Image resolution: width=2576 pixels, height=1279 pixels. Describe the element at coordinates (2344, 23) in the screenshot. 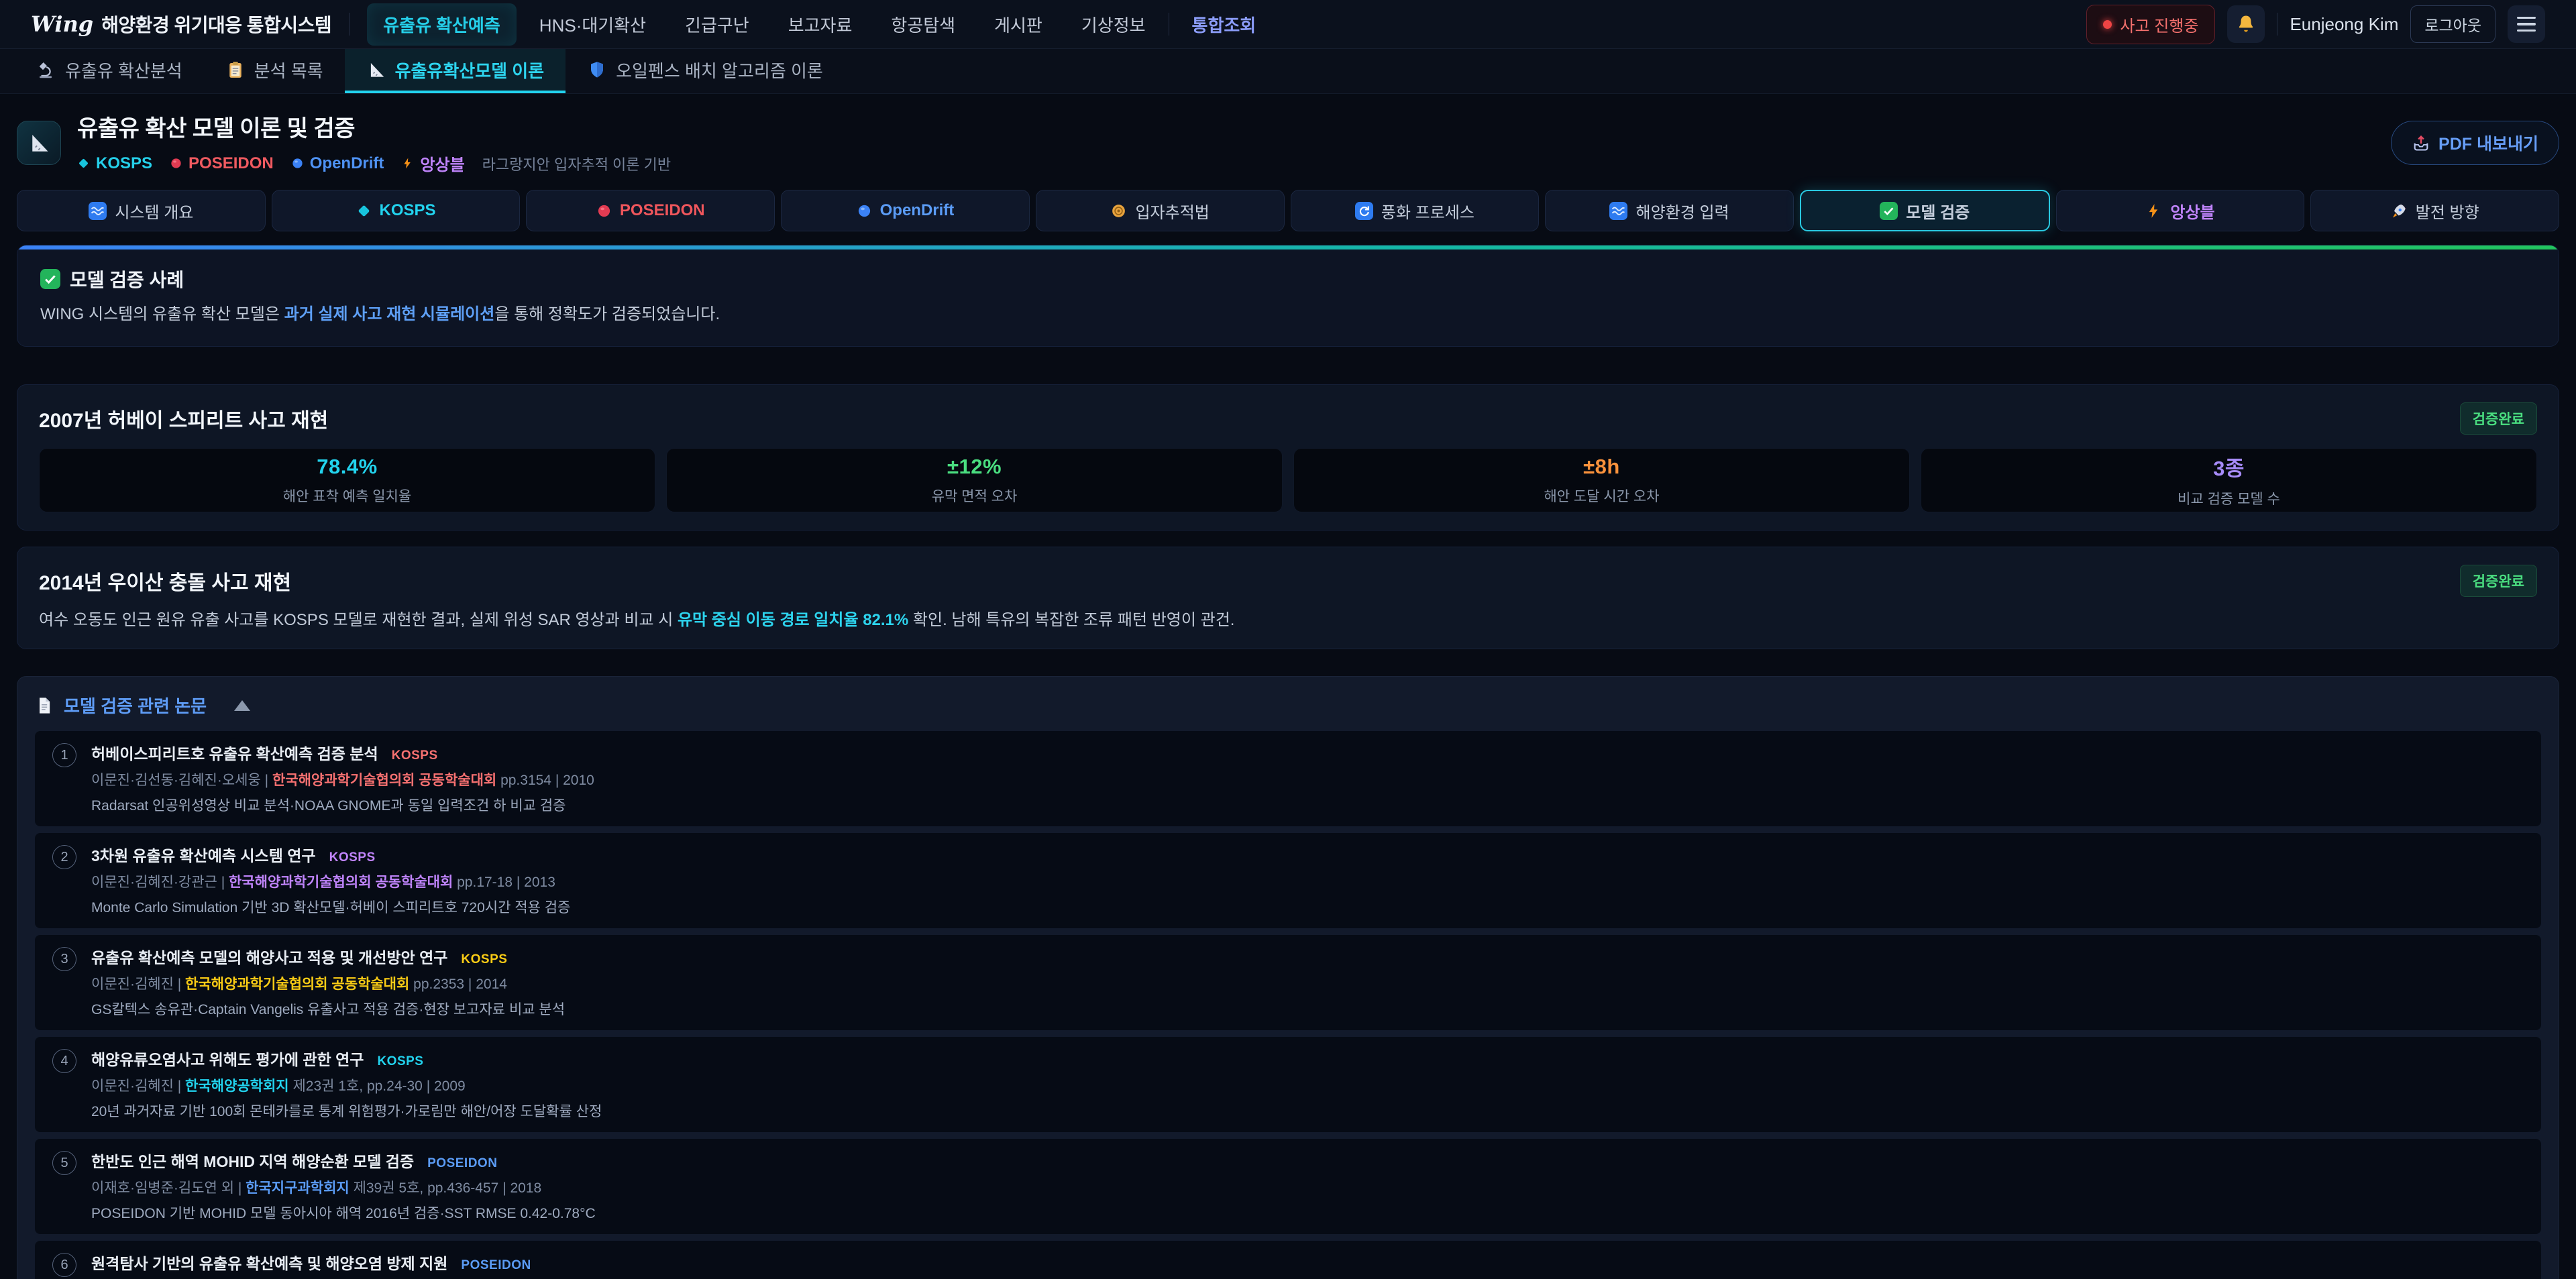

I see `user-name: Eunjeong Kim` at that location.